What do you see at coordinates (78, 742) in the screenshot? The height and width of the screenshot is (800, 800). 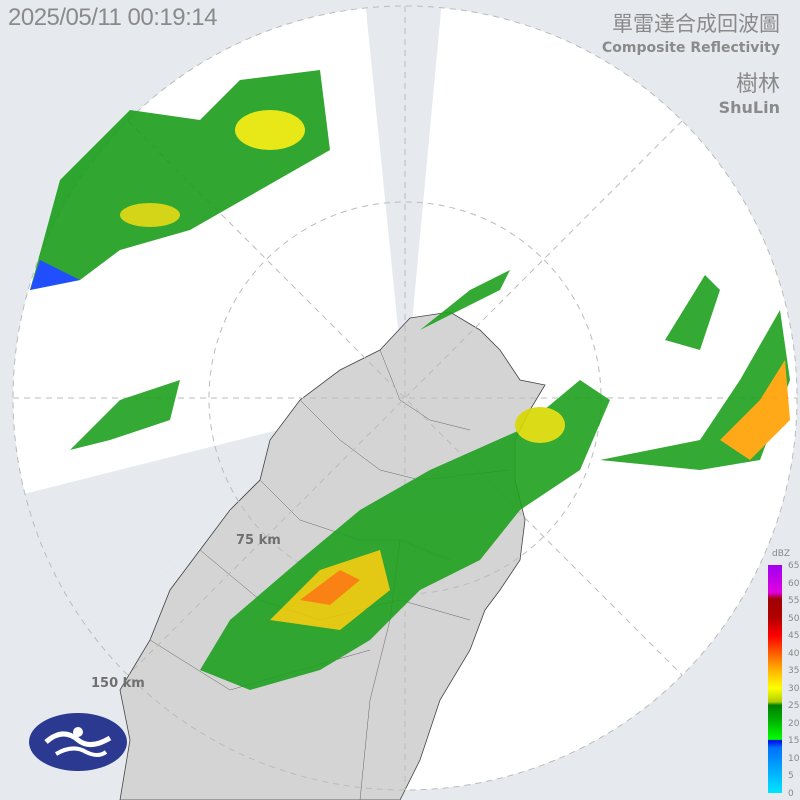 I see `cwa-logo-icon` at bounding box center [78, 742].